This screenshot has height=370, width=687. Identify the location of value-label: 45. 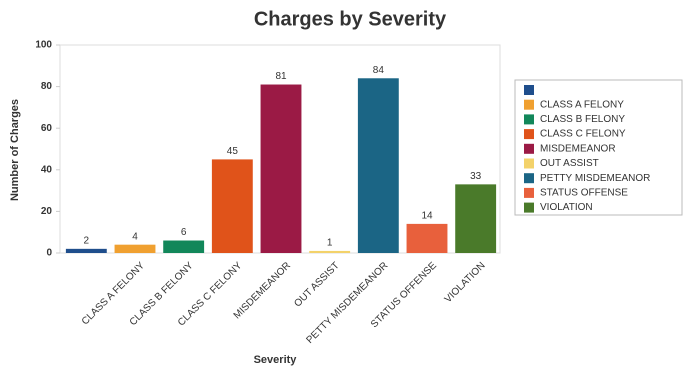
(233, 151).